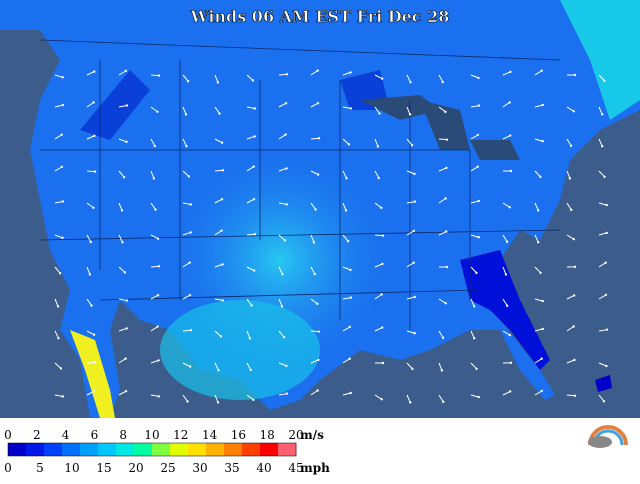  What do you see at coordinates (295, 435) in the screenshot?
I see `ms-tick-label: 20` at bounding box center [295, 435].